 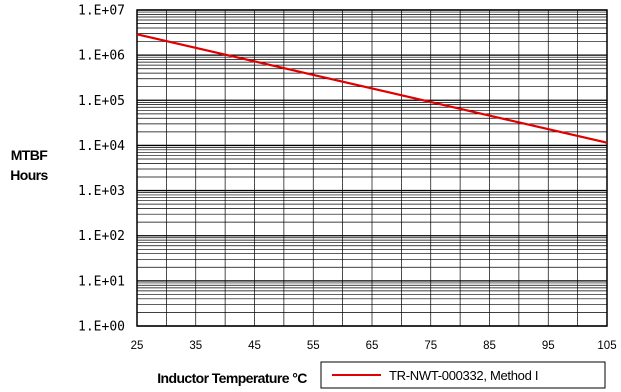 What do you see at coordinates (29, 175) in the screenshot?
I see `y-axis-label-line-2: Hours` at bounding box center [29, 175].